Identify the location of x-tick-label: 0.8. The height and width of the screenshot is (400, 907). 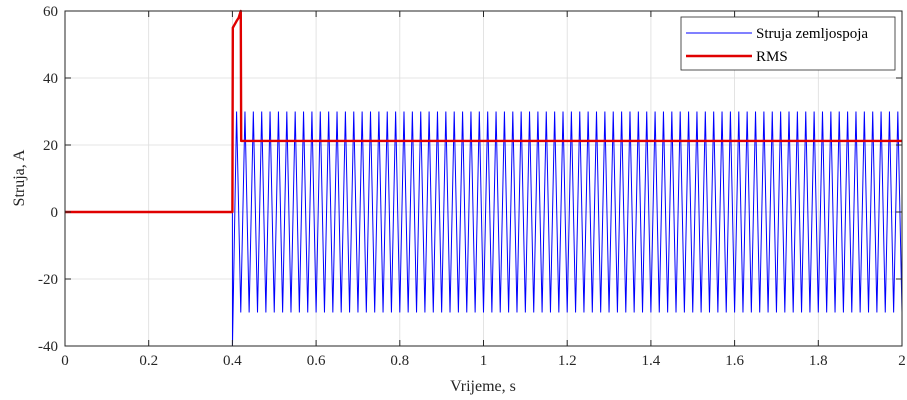
(399, 361).